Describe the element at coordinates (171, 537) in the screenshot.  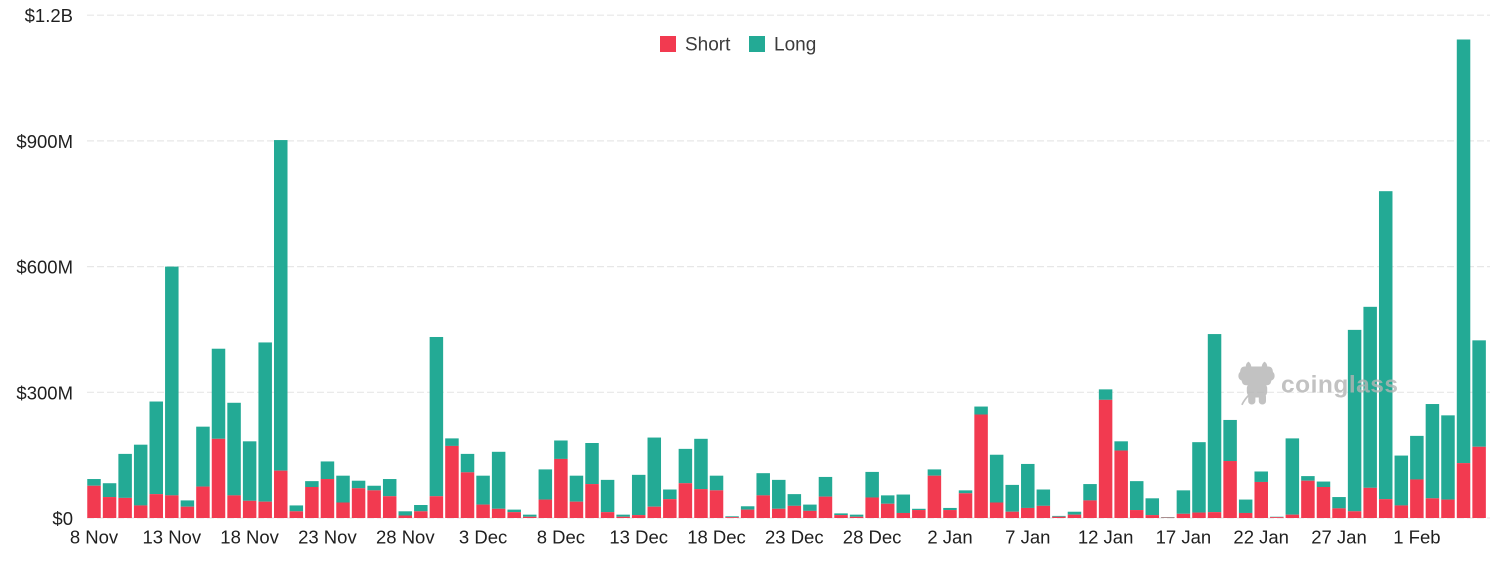
I see `svg-text: 13 Nov` at that location.